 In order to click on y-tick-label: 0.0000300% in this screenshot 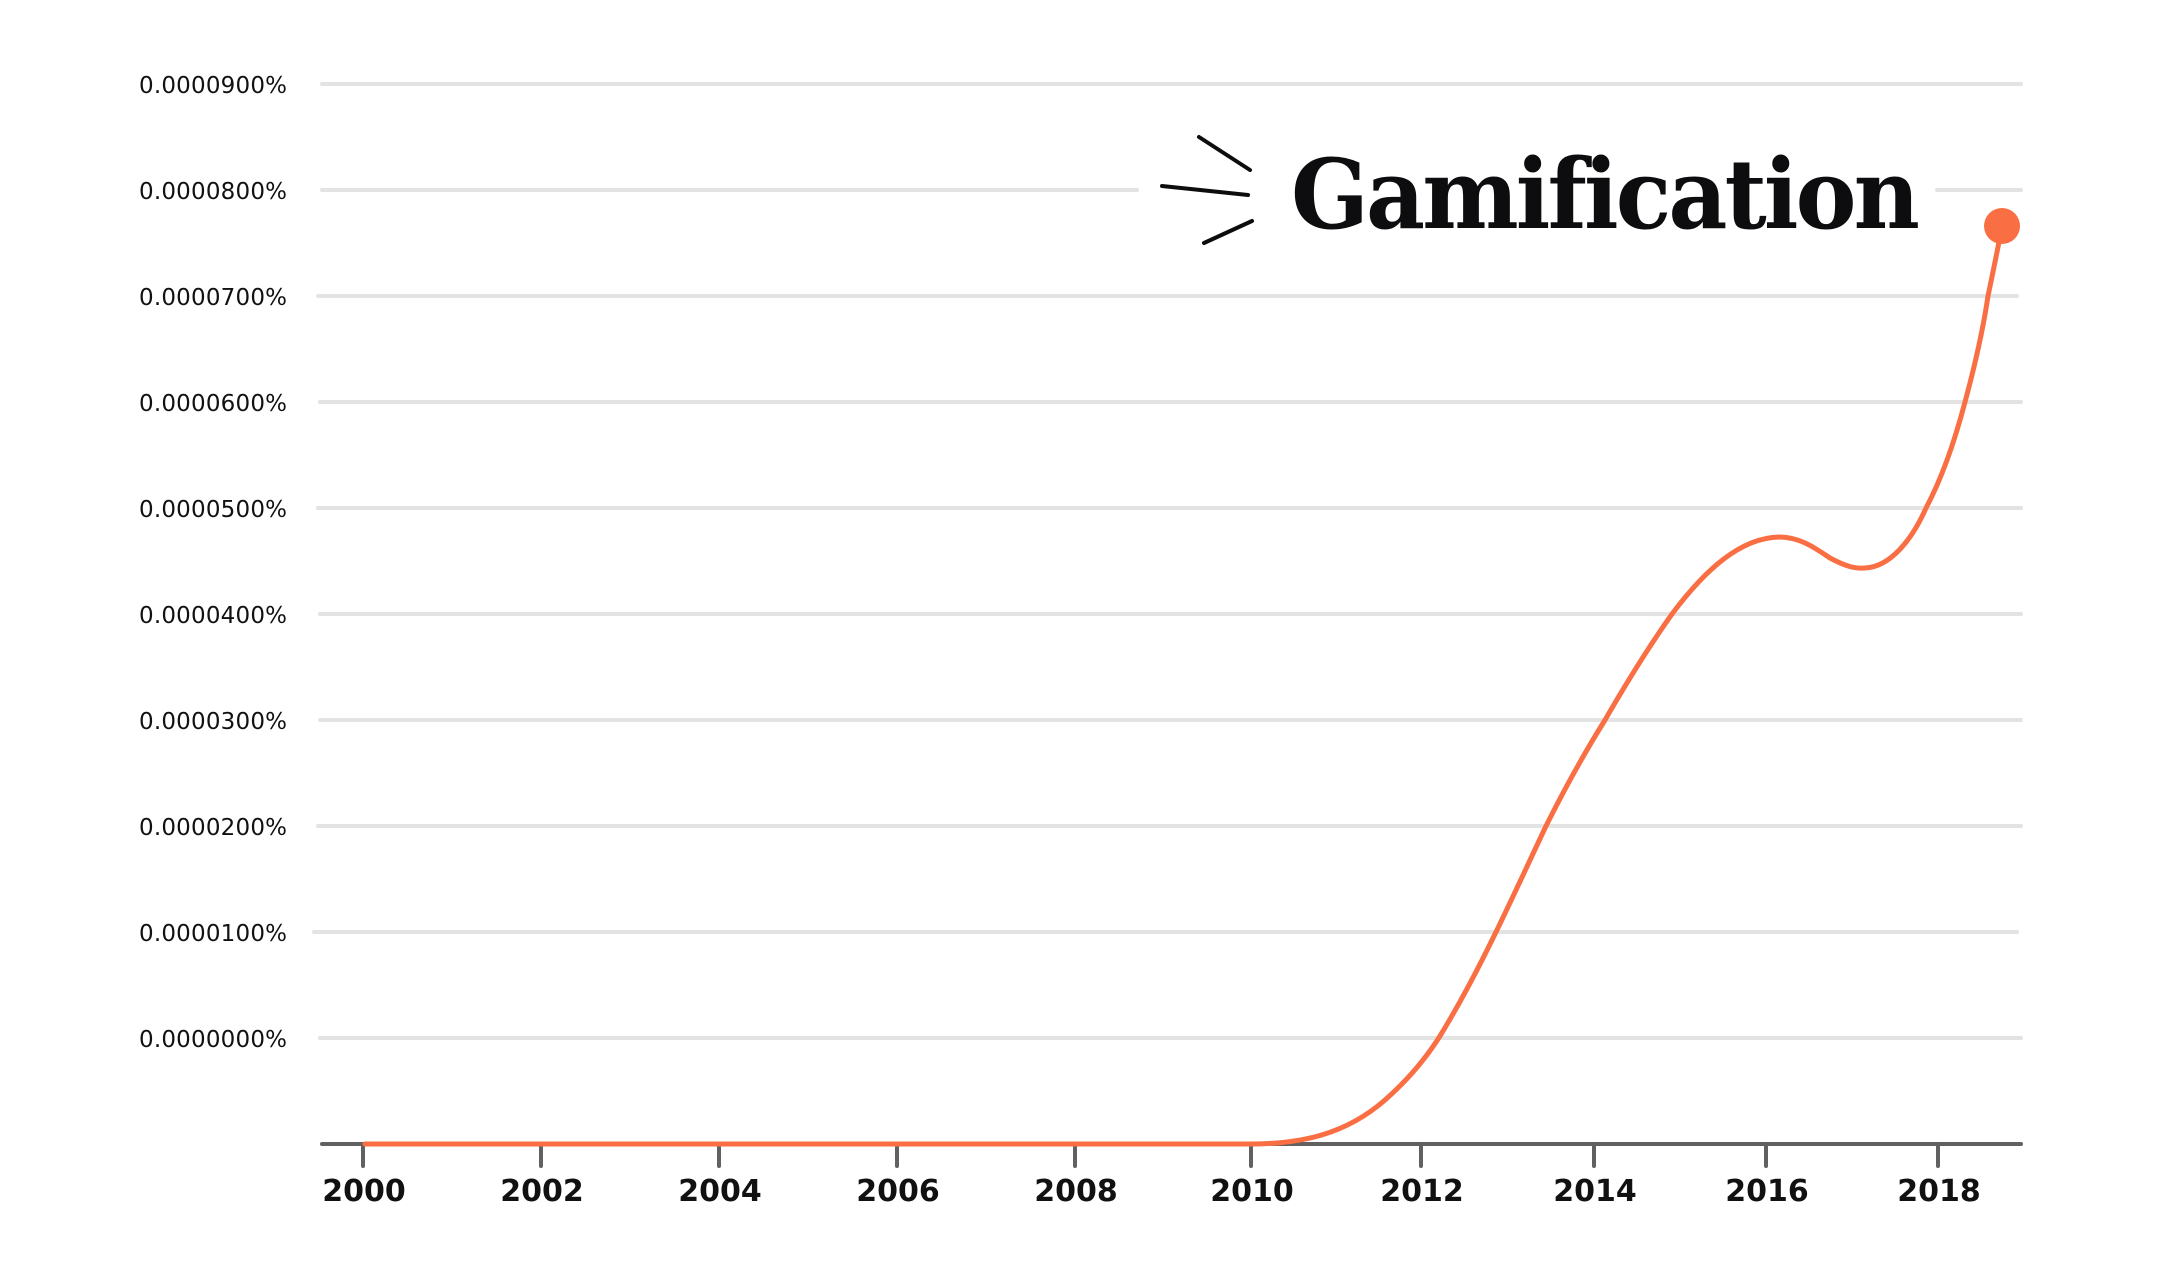, I will do `click(213, 722)`.